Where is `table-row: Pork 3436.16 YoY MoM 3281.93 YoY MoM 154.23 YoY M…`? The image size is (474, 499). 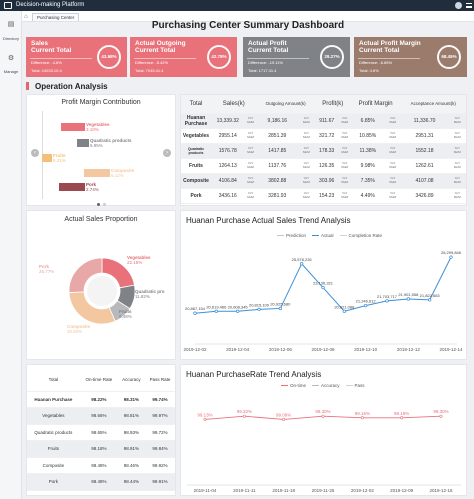 table-row: Pork 3436.16 YoY MoM 3281.93 YoY MoM 154.23 YoY M… is located at coordinates (323, 196).